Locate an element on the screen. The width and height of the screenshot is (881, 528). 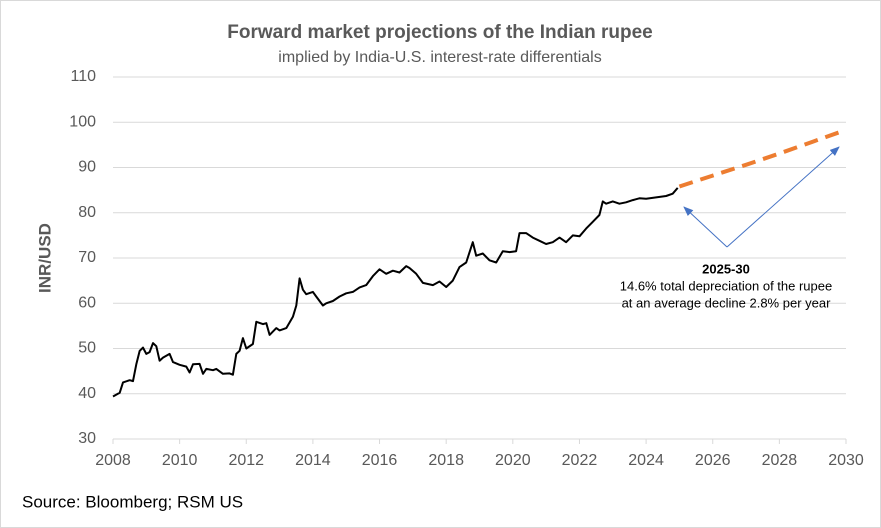
x-tick-label: 2022 is located at coordinates (580, 460).